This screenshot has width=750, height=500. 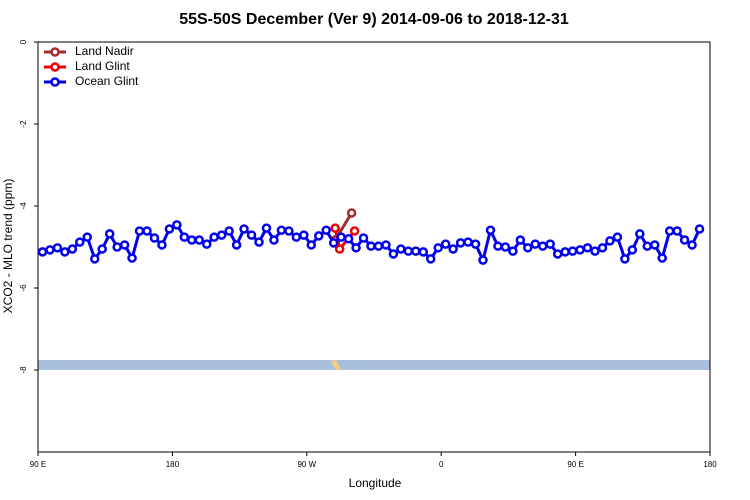 I want to click on legend-label: Land Glint, so click(x=102, y=66).